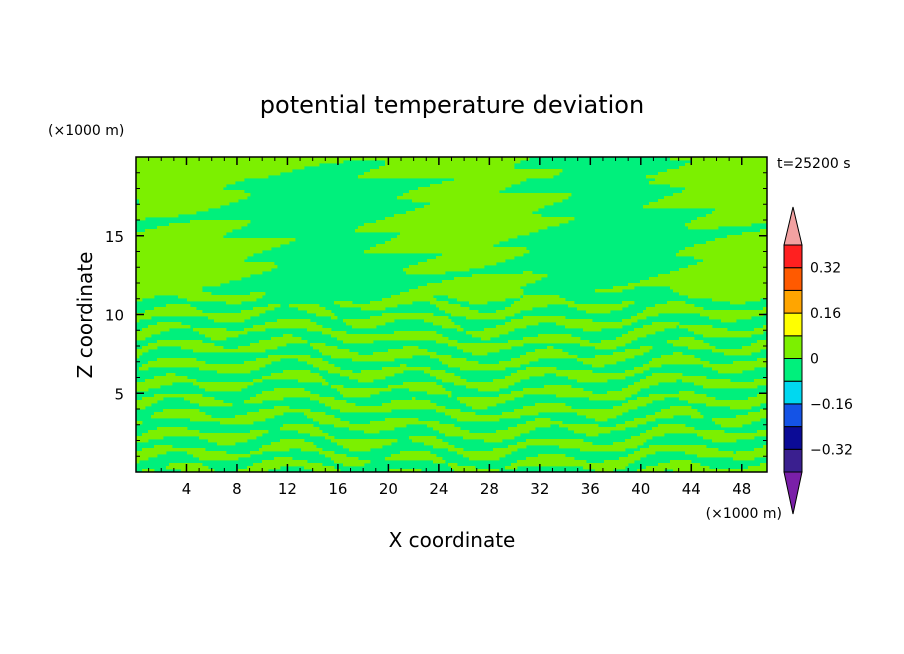  What do you see at coordinates (691, 489) in the screenshot?
I see `x-tick-label: 44` at bounding box center [691, 489].